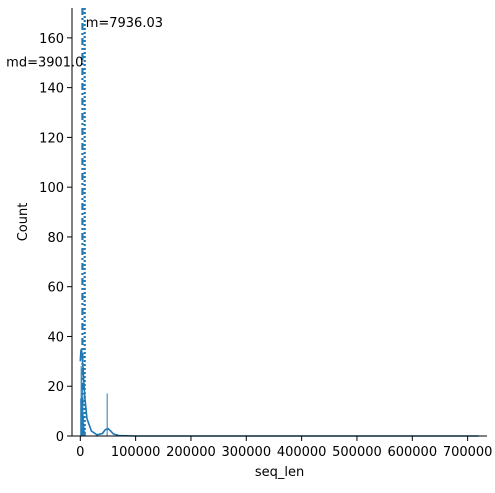 This screenshot has height=493, width=495. What do you see at coordinates (44, 63) in the screenshot?
I see `median-label: md=3901.0` at bounding box center [44, 63].